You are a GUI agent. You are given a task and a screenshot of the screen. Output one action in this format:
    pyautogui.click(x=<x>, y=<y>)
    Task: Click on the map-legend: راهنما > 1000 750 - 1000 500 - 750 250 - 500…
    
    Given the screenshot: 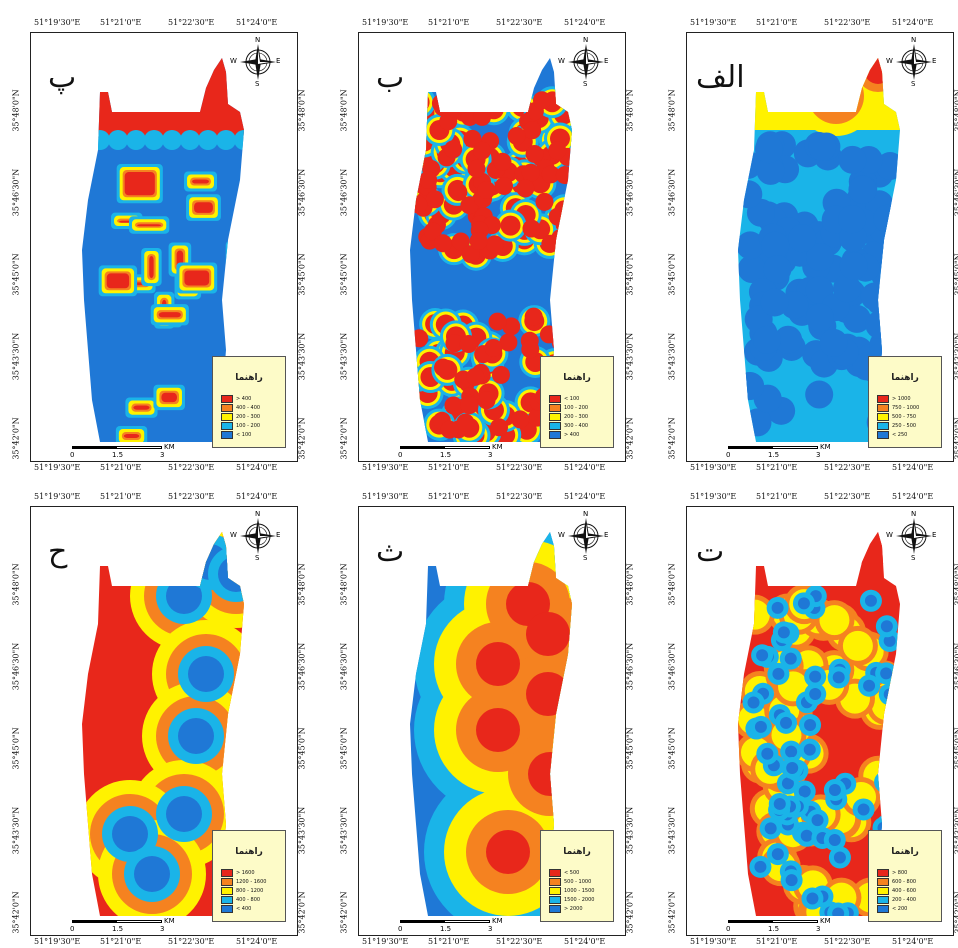 What is the action you would take?
    pyautogui.click(x=905, y=402)
    